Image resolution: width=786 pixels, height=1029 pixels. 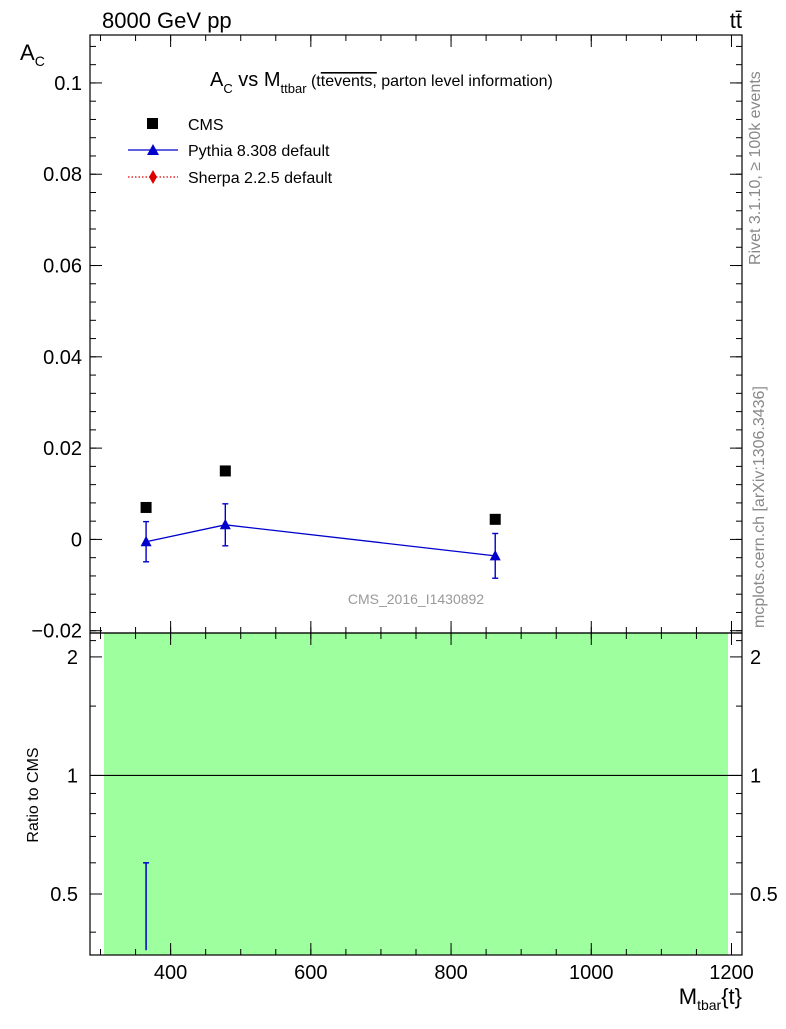 What do you see at coordinates (72, 658) in the screenshot?
I see `ratio-y-tick-label: 2` at bounding box center [72, 658].